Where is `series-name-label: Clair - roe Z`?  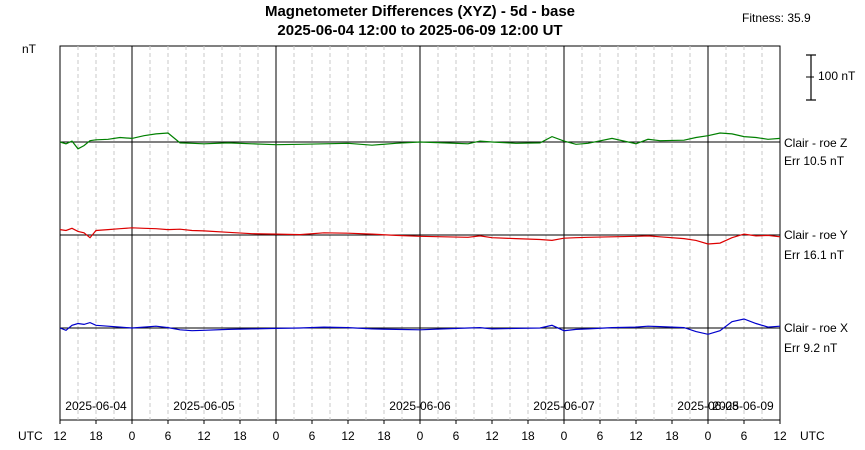 series-name-label: Clair - roe Z is located at coordinates (815, 143).